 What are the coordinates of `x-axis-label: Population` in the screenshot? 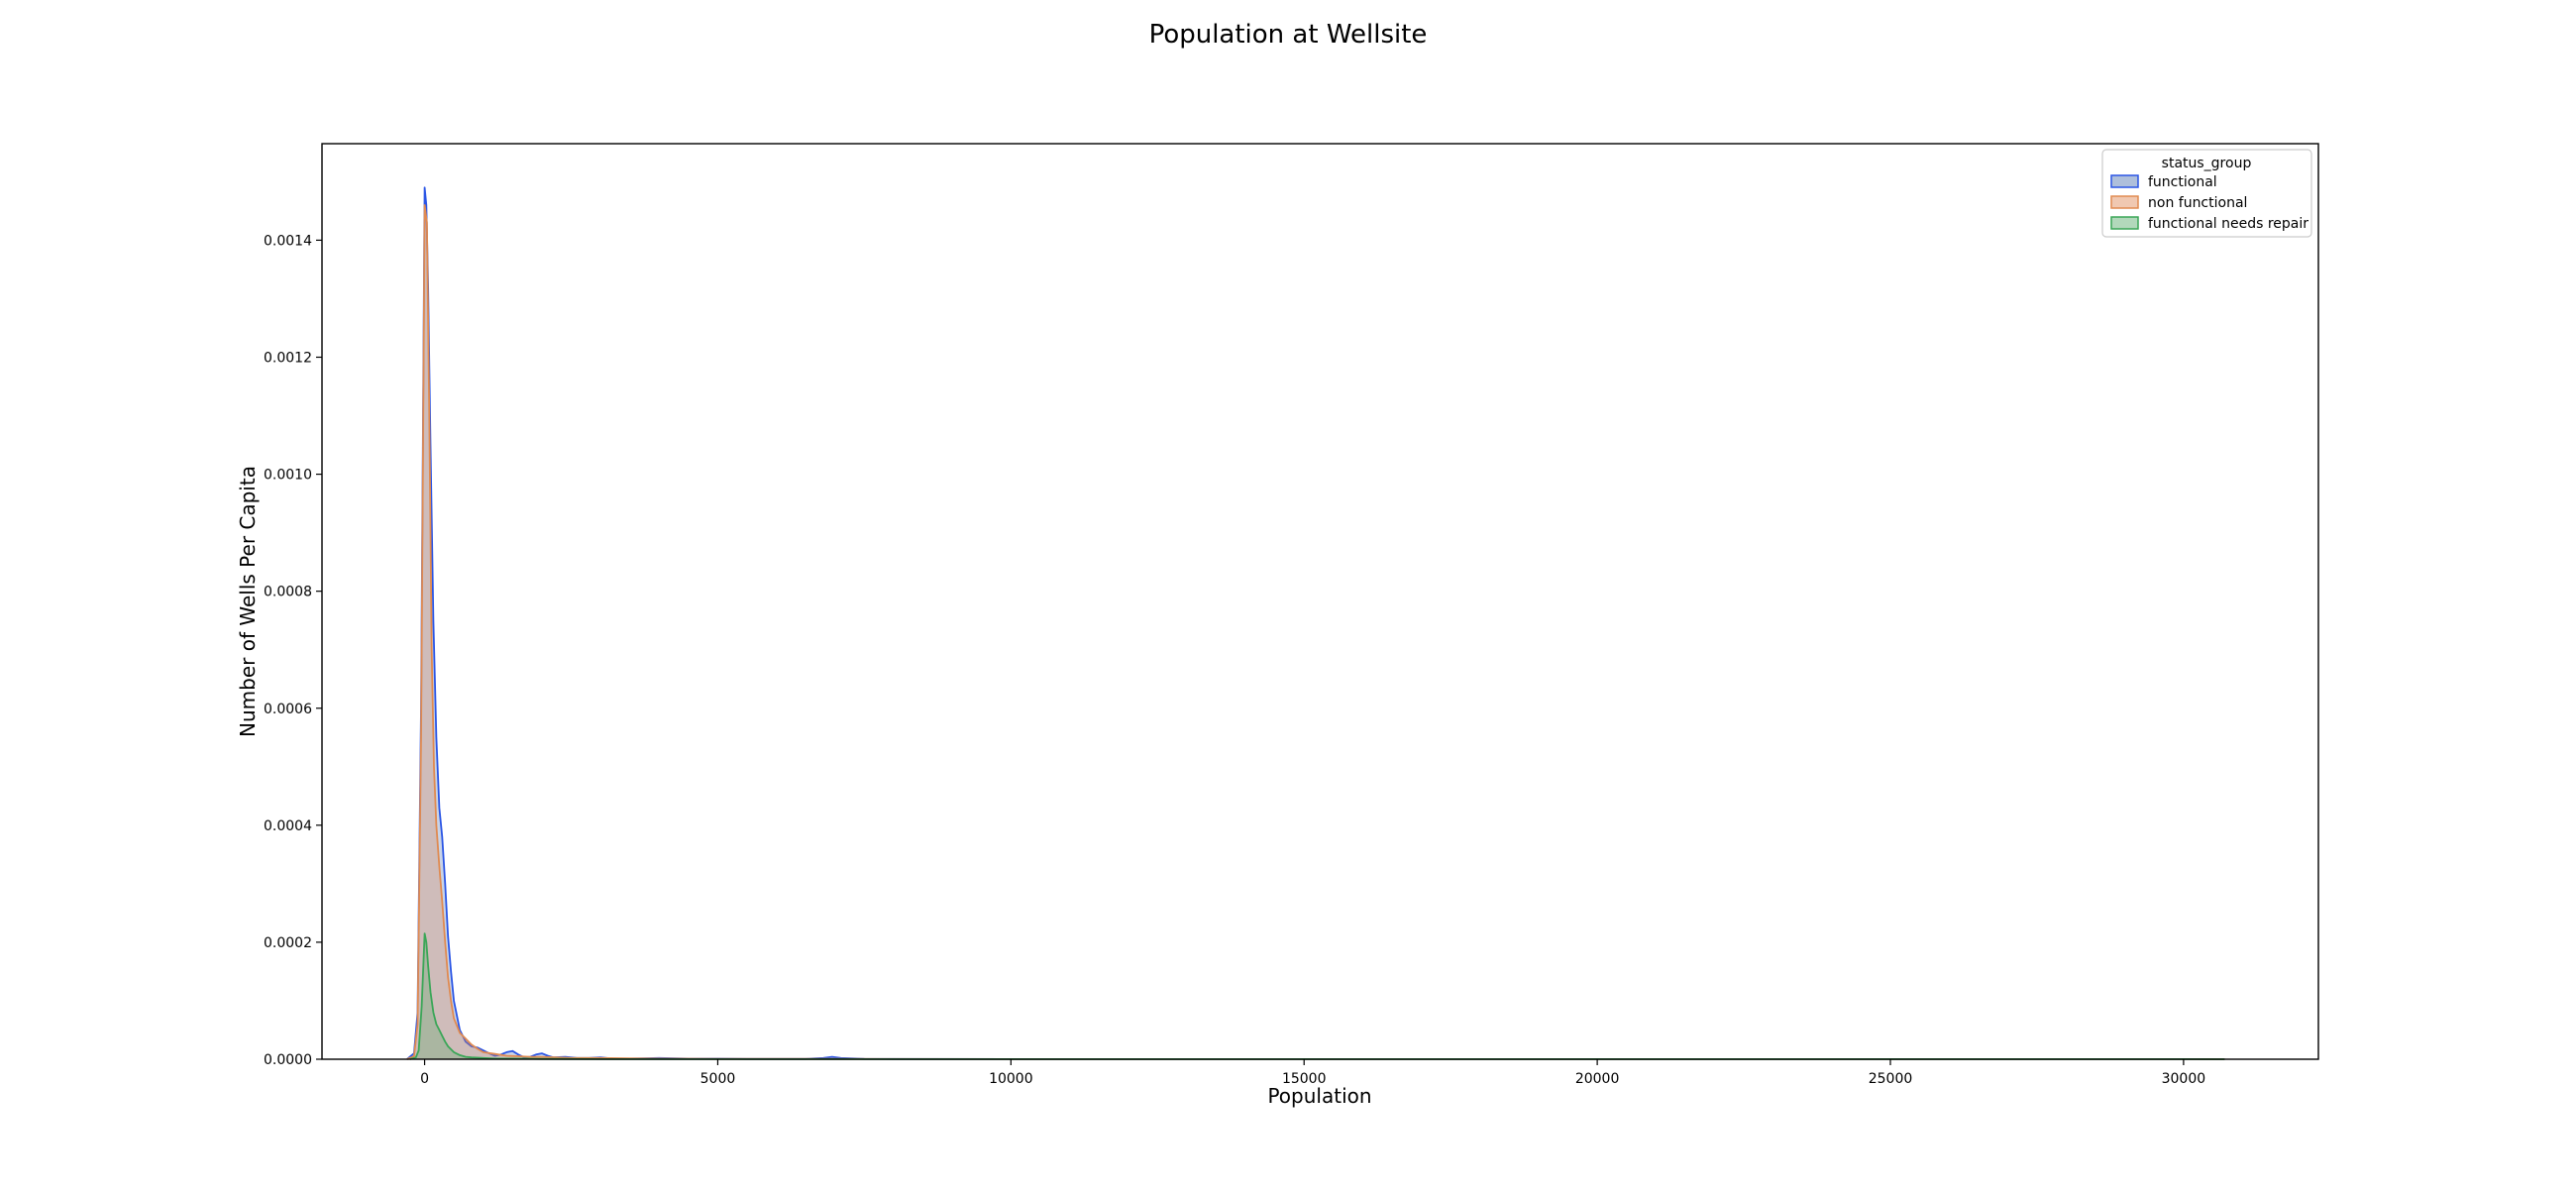 It's located at (1319, 1096).